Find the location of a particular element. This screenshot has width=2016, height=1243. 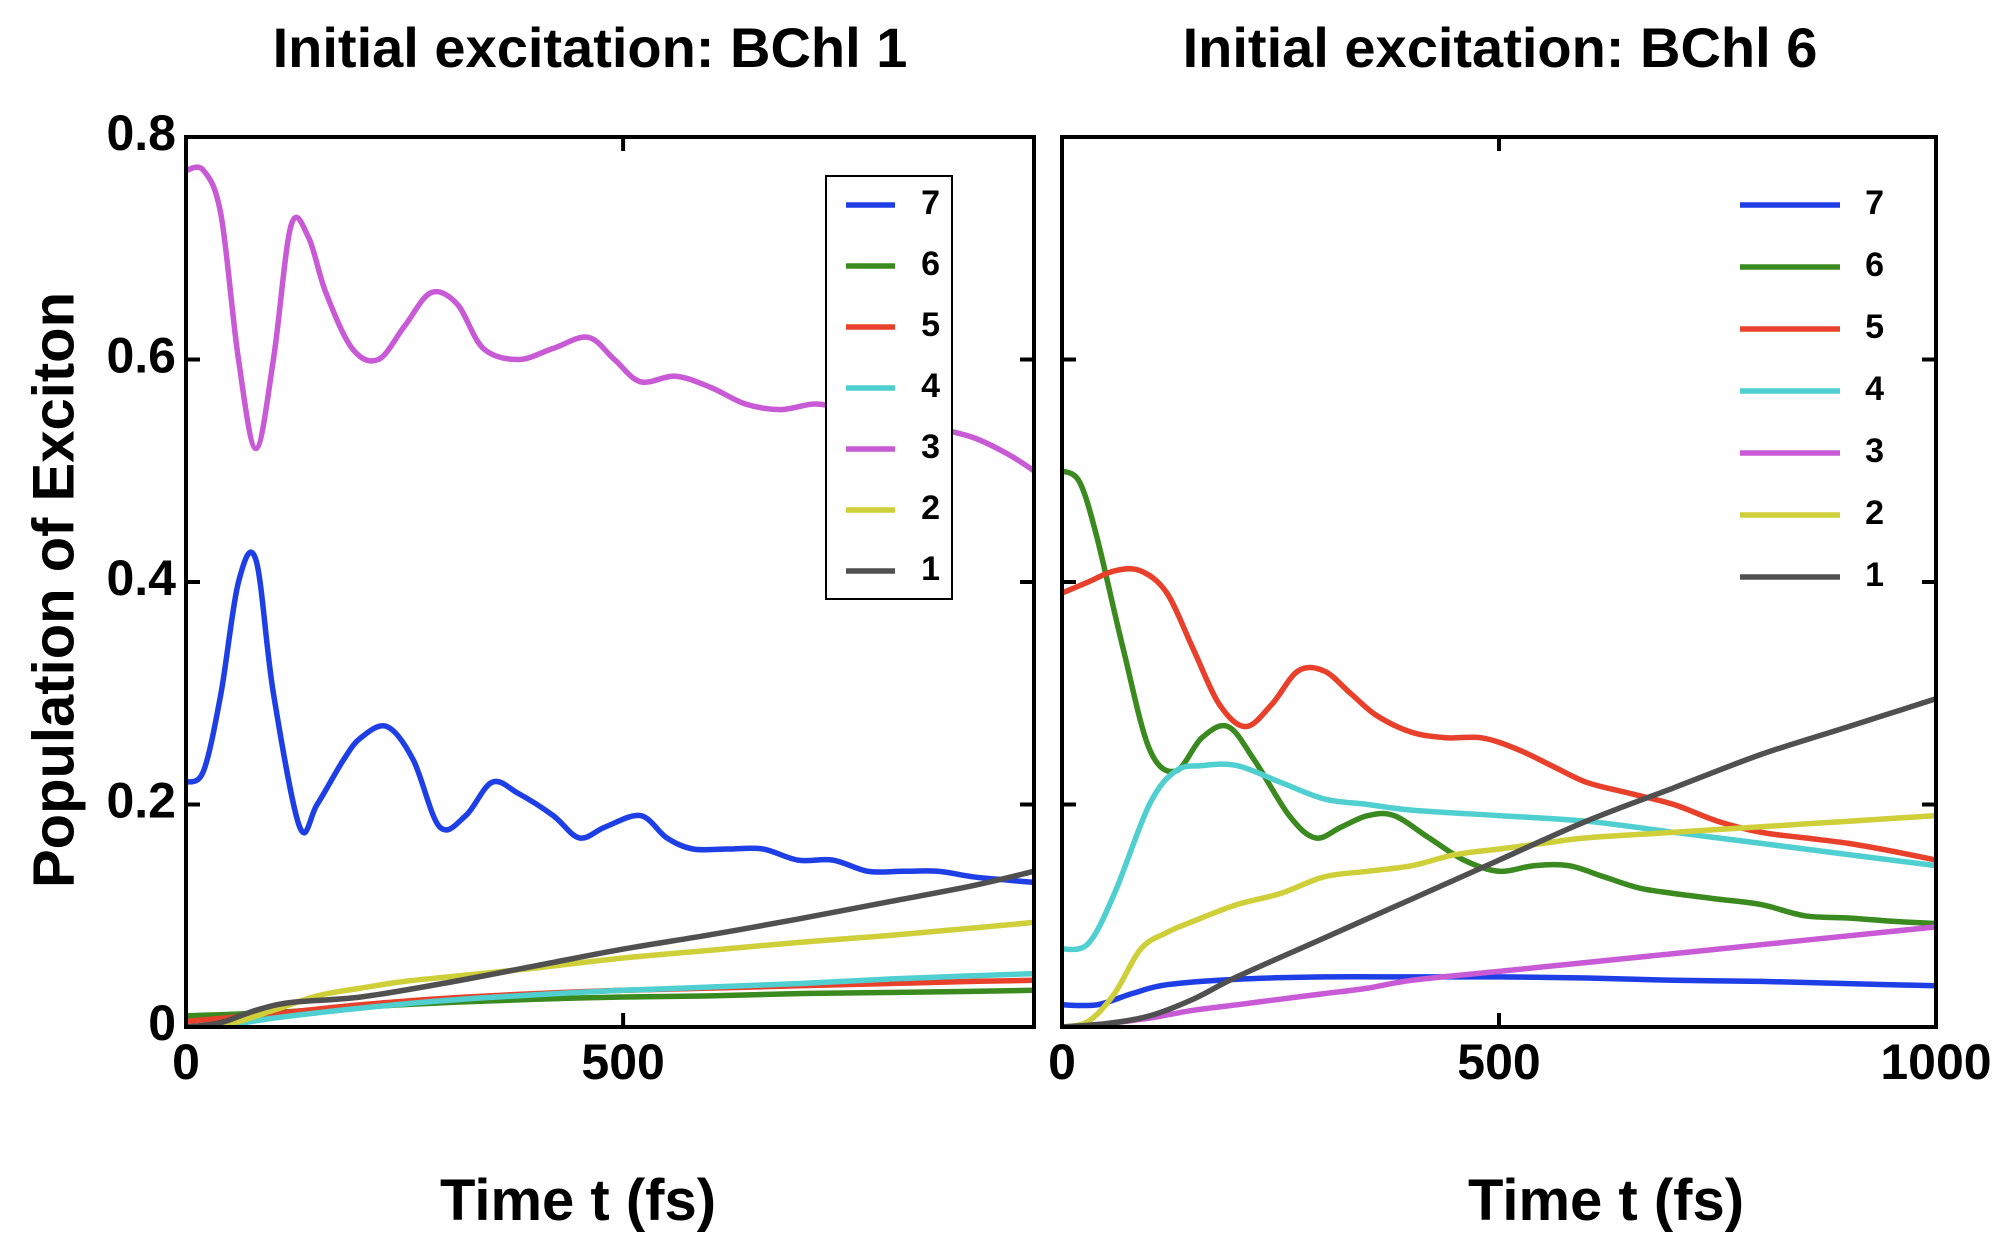

y-tick-label: 0.2 is located at coordinates (141, 801).